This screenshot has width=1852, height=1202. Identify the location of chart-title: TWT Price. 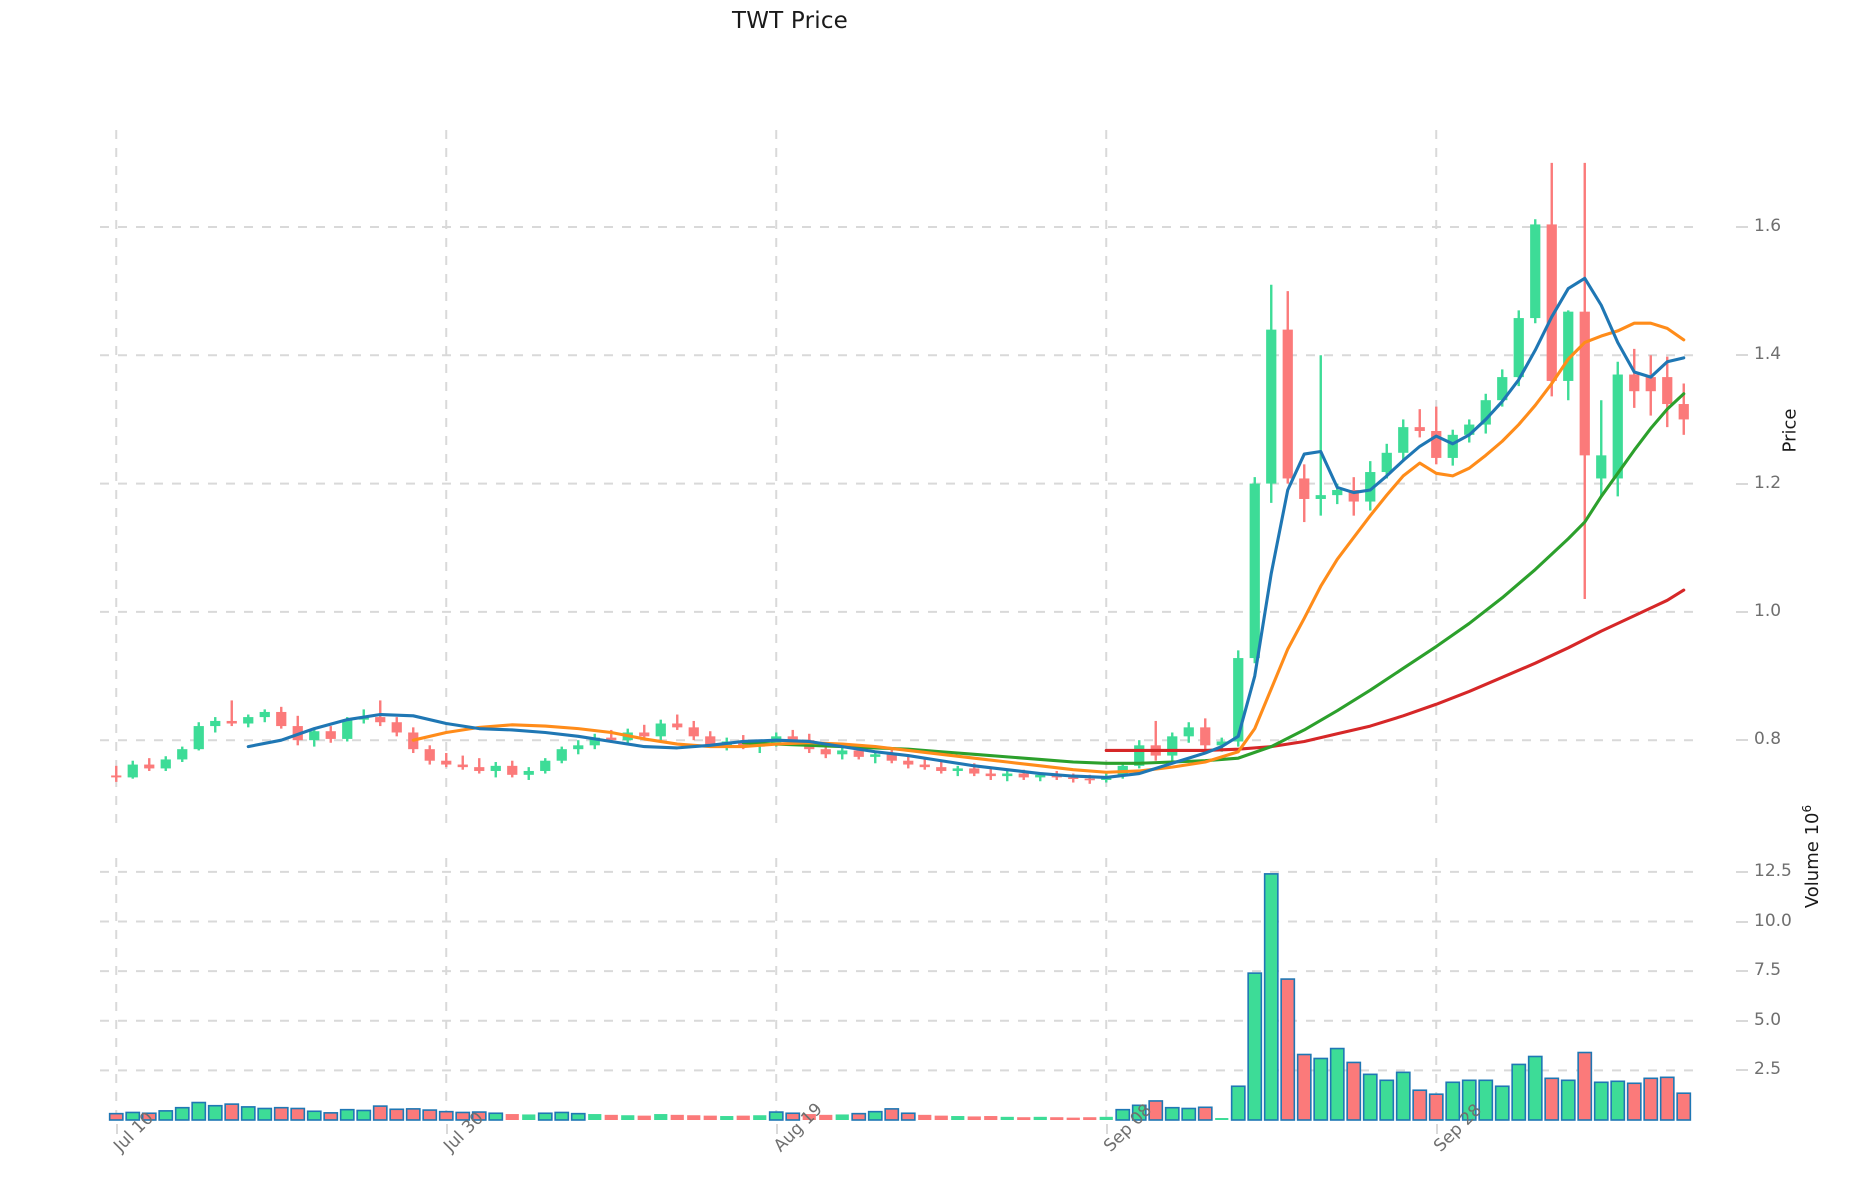
(790, 21).